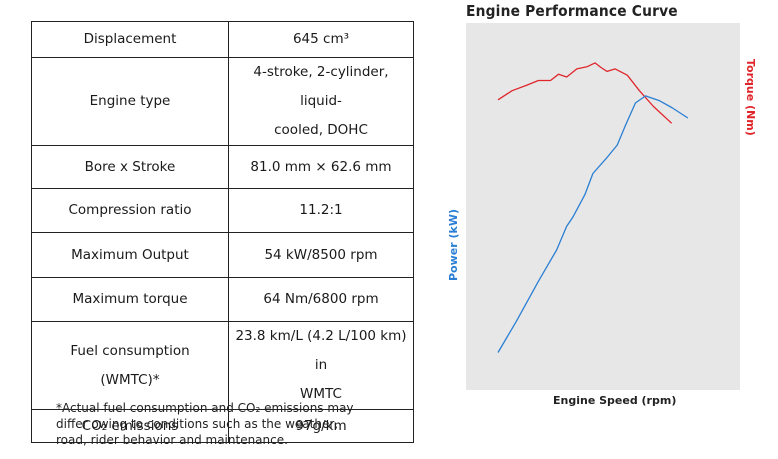 Image resolution: width=778 pixels, height=459 pixels. What do you see at coordinates (130, 255) in the screenshot?
I see `spec-label: Maximum Output` at bounding box center [130, 255].